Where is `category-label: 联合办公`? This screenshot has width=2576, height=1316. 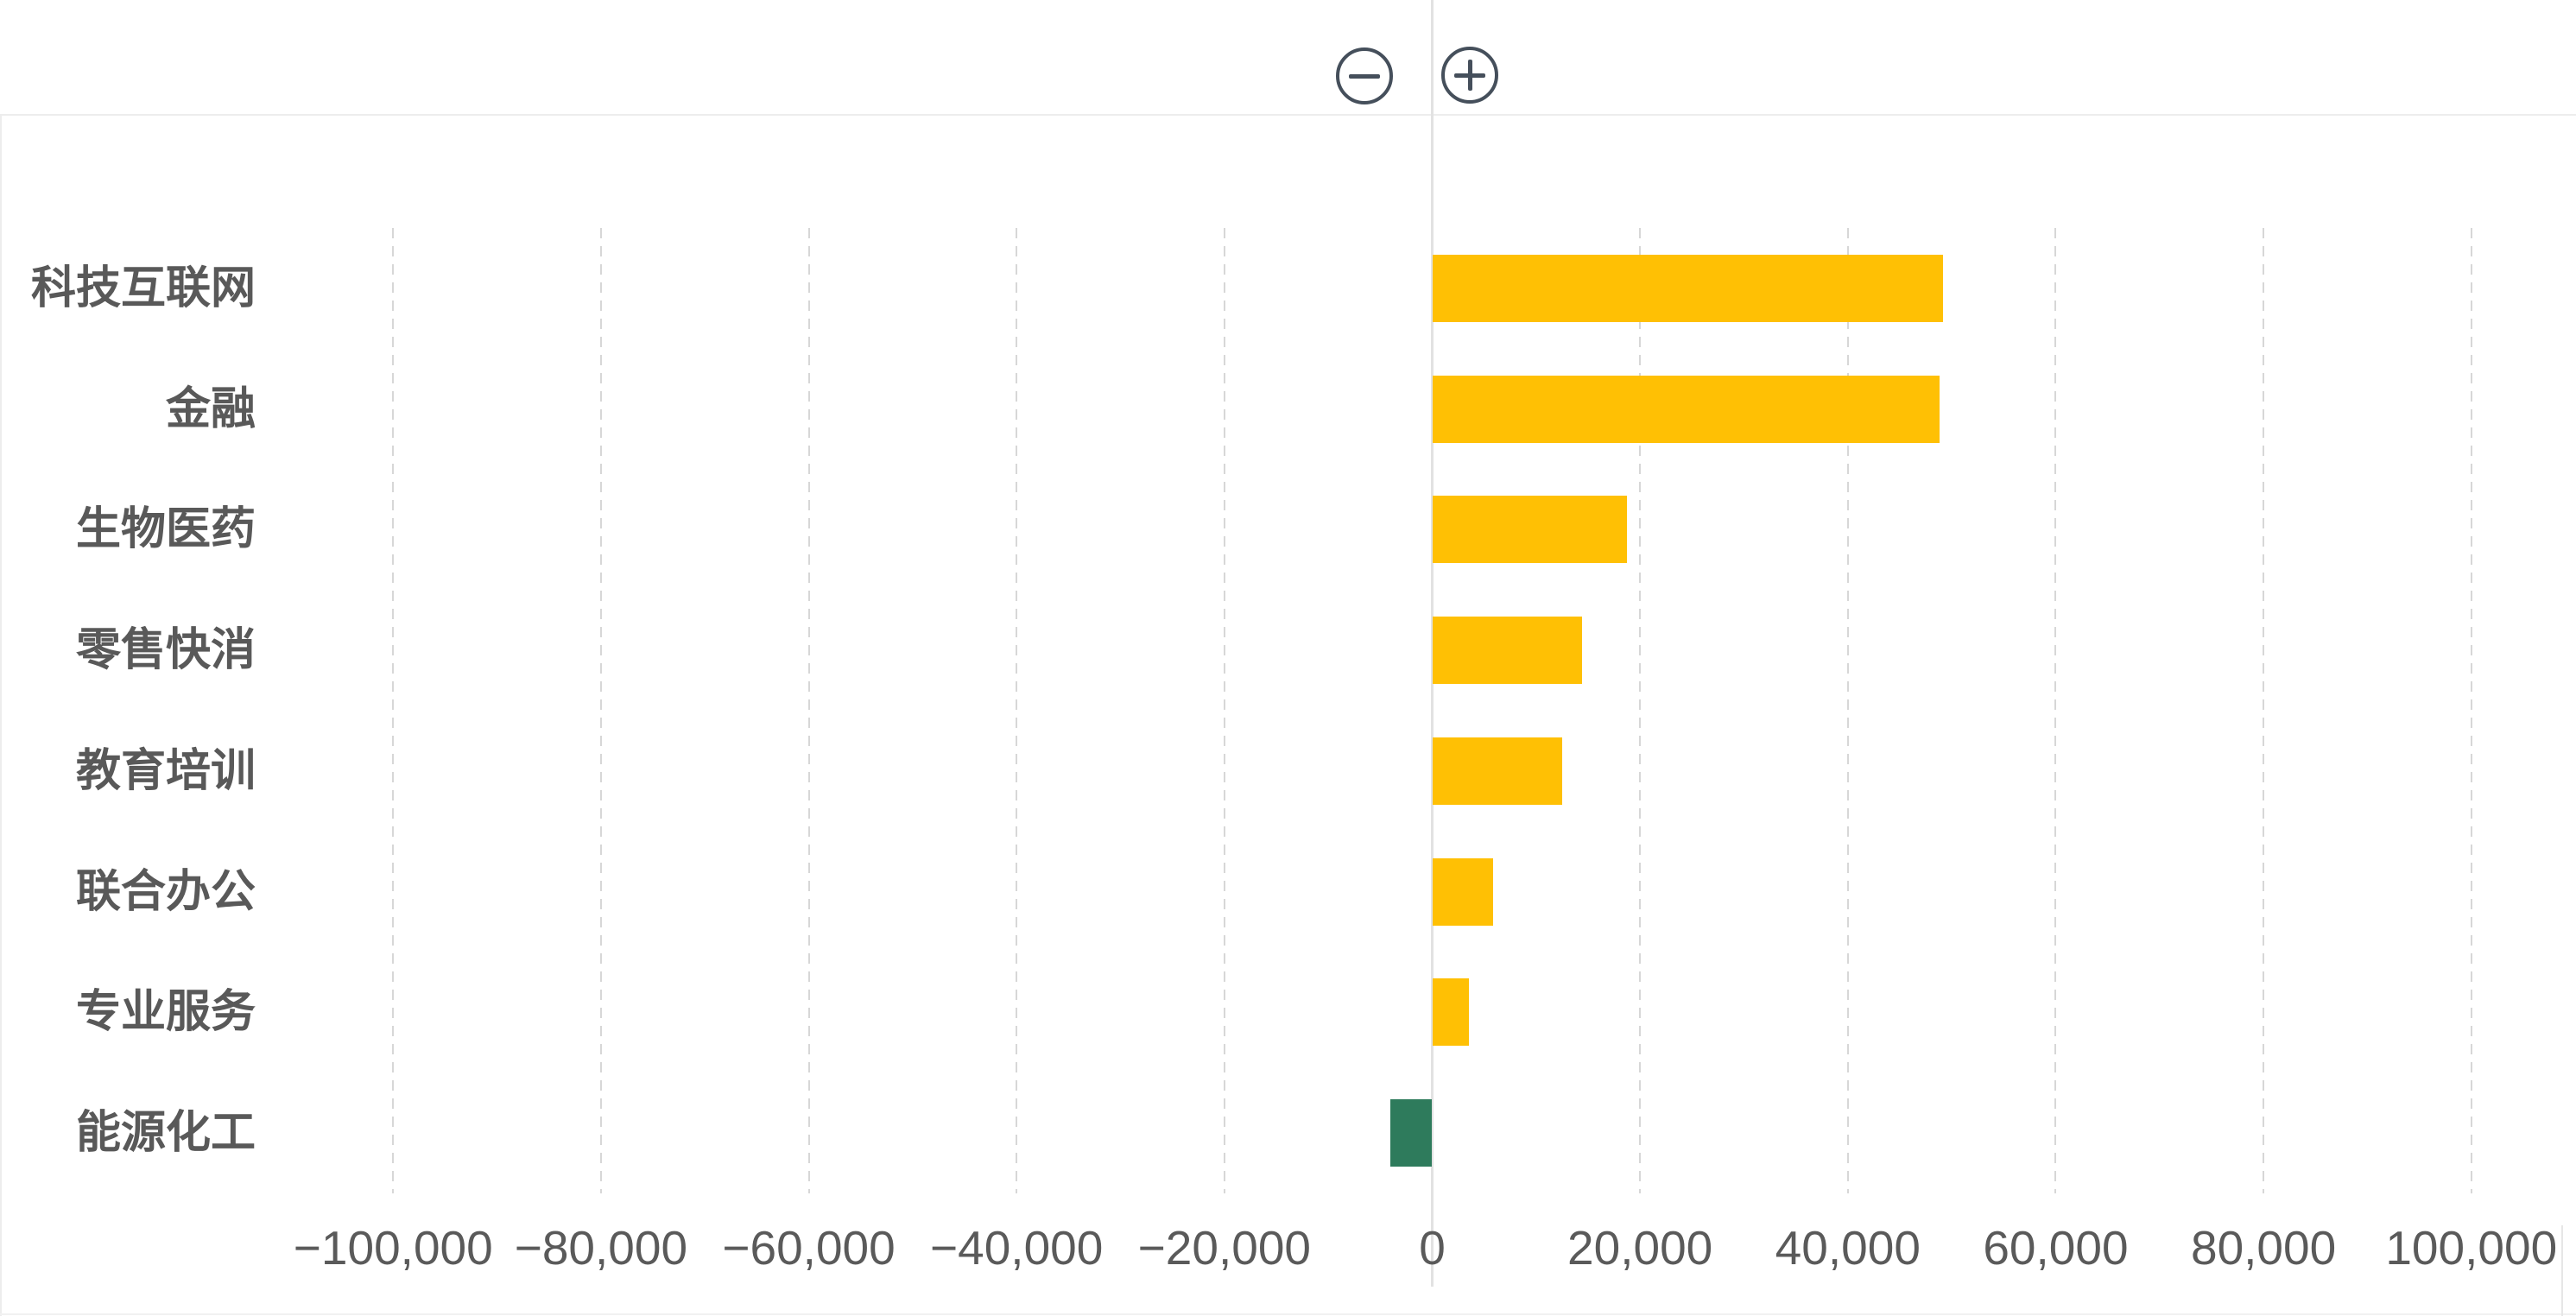 category-label: 联合办公 is located at coordinates (165, 891).